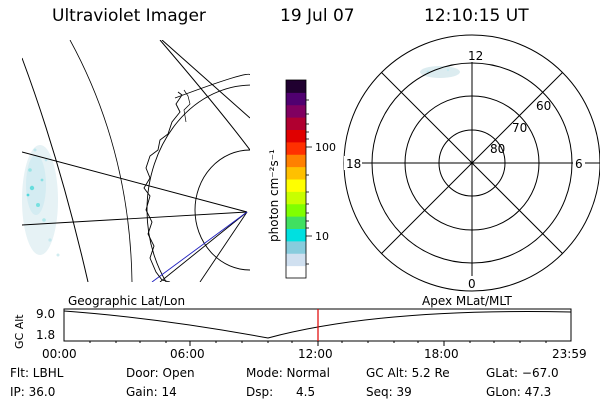 This screenshot has width=600, height=400. I want to click on mlt-label-6: 6, so click(579, 164).